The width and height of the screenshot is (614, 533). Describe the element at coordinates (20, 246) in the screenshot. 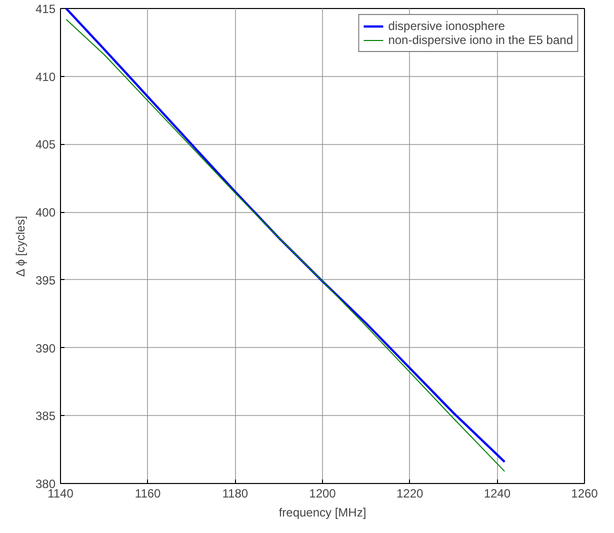

I see `y-axis-title: Δ ϕ [cycles]` at that location.